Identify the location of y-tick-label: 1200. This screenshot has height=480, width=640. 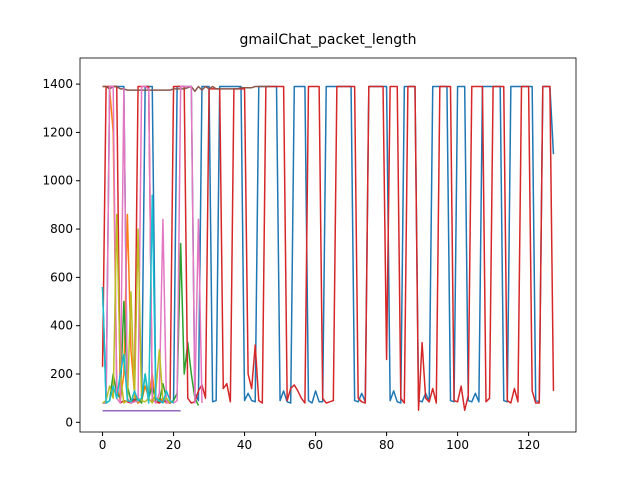
(57, 132).